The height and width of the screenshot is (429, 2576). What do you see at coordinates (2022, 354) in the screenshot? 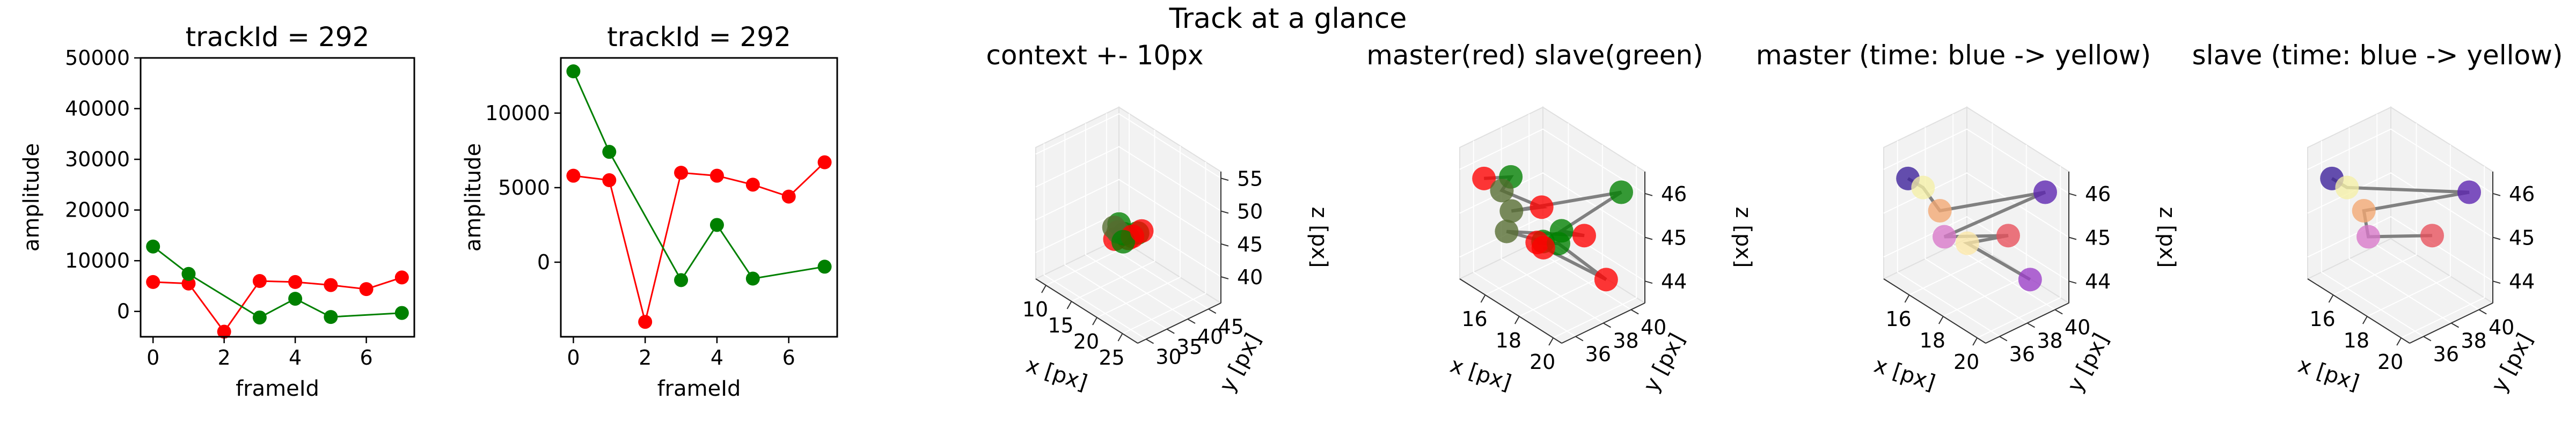
I see `y-tick-label: 36` at bounding box center [2022, 354].